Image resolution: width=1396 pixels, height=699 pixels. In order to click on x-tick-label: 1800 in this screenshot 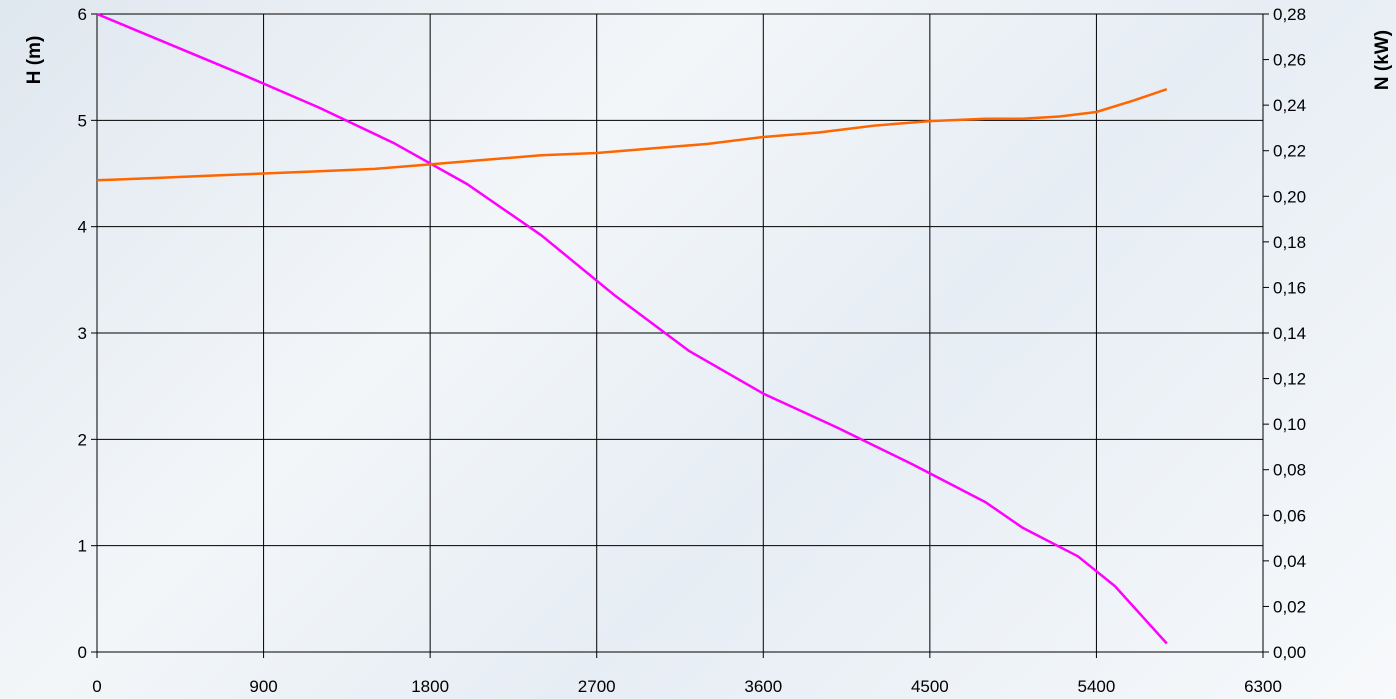, I will do `click(430, 686)`.